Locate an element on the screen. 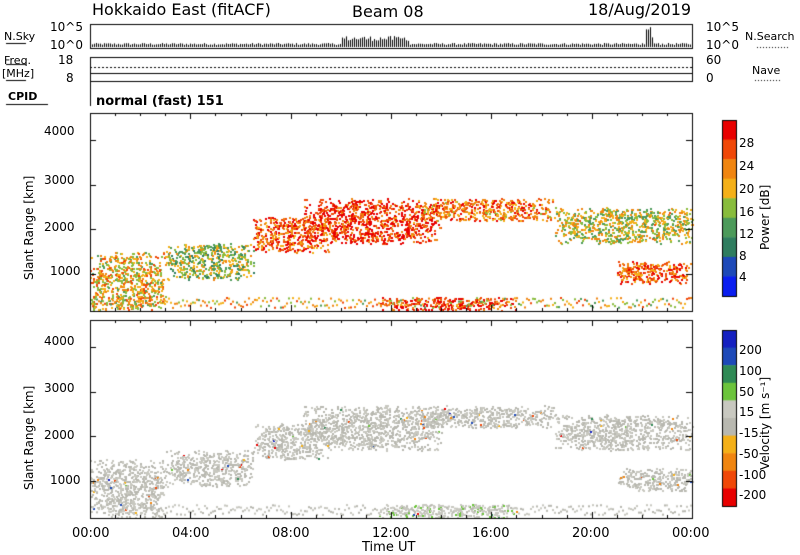 The width and height of the screenshot is (800, 555). velocity-cb-tick-neg15: -15 is located at coordinates (749, 433).